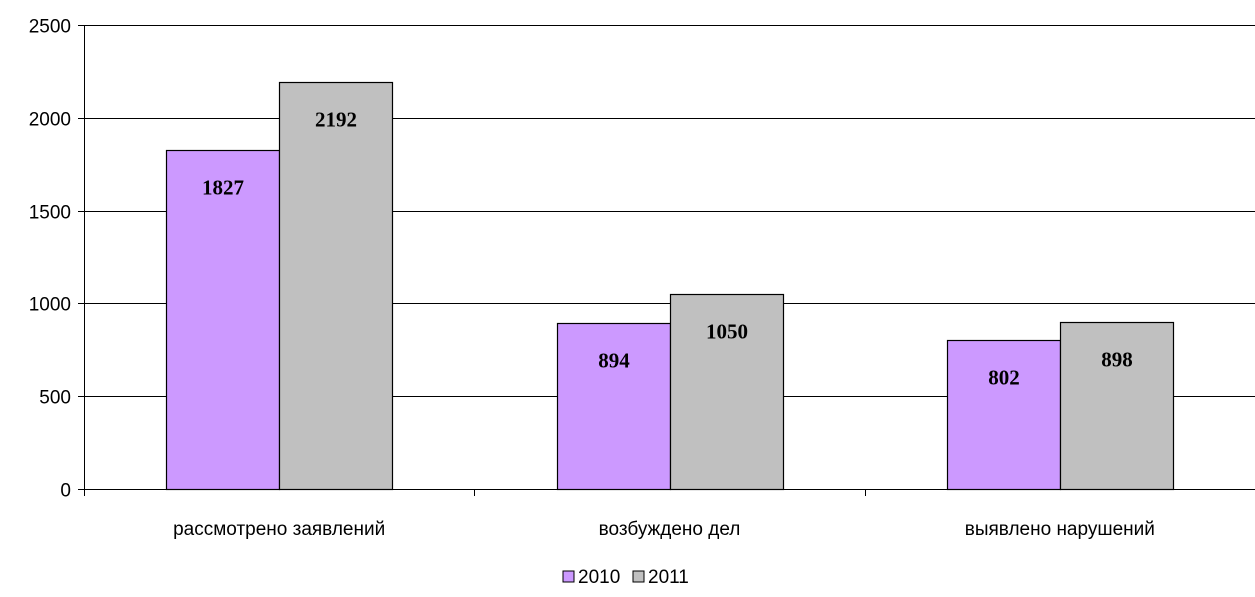 The image size is (1255, 597). I want to click on legend: 2010 2011, so click(625, 577).